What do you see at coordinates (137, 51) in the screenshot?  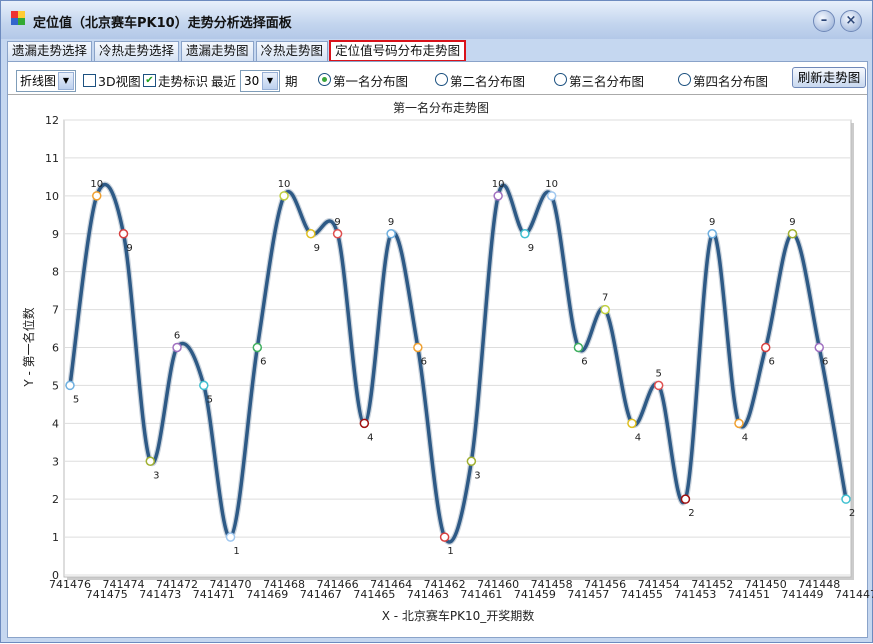 I see `tab-hot-cold-select: 冷热走势选择` at bounding box center [137, 51].